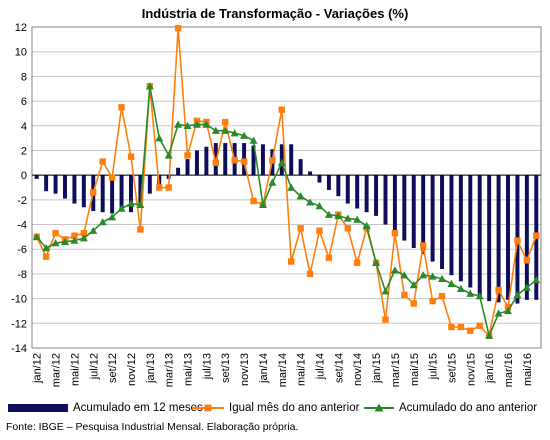 The image size is (550, 440). I want to click on y-tick-label: -6, so click(22, 250).